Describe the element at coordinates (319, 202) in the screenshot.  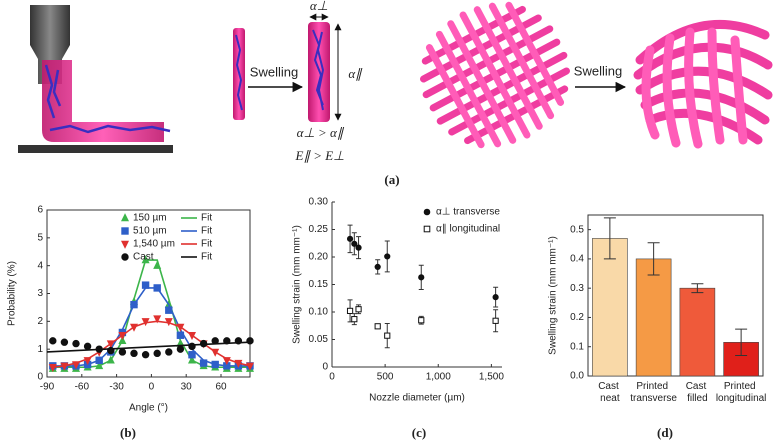
I see `y-tick-label: 0.30` at that location.